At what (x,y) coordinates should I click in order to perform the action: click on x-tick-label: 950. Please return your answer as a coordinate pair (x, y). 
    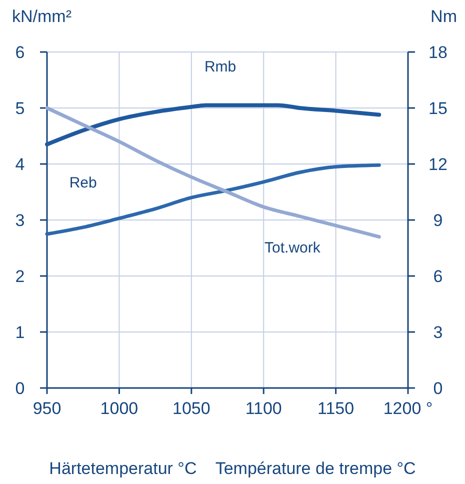
    Looking at the image, I should click on (47, 408).